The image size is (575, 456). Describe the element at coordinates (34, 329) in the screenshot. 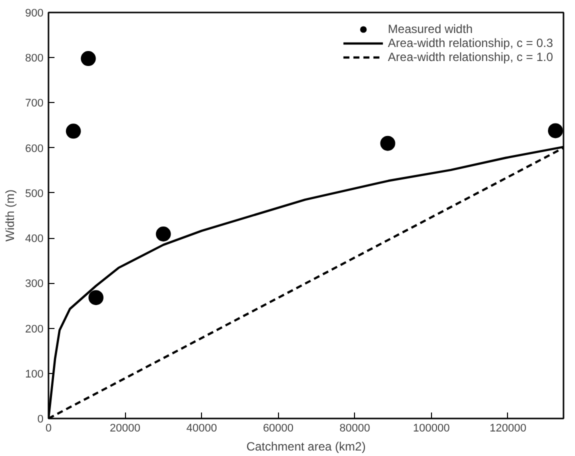

I see `y-tick-label: 200` at that location.